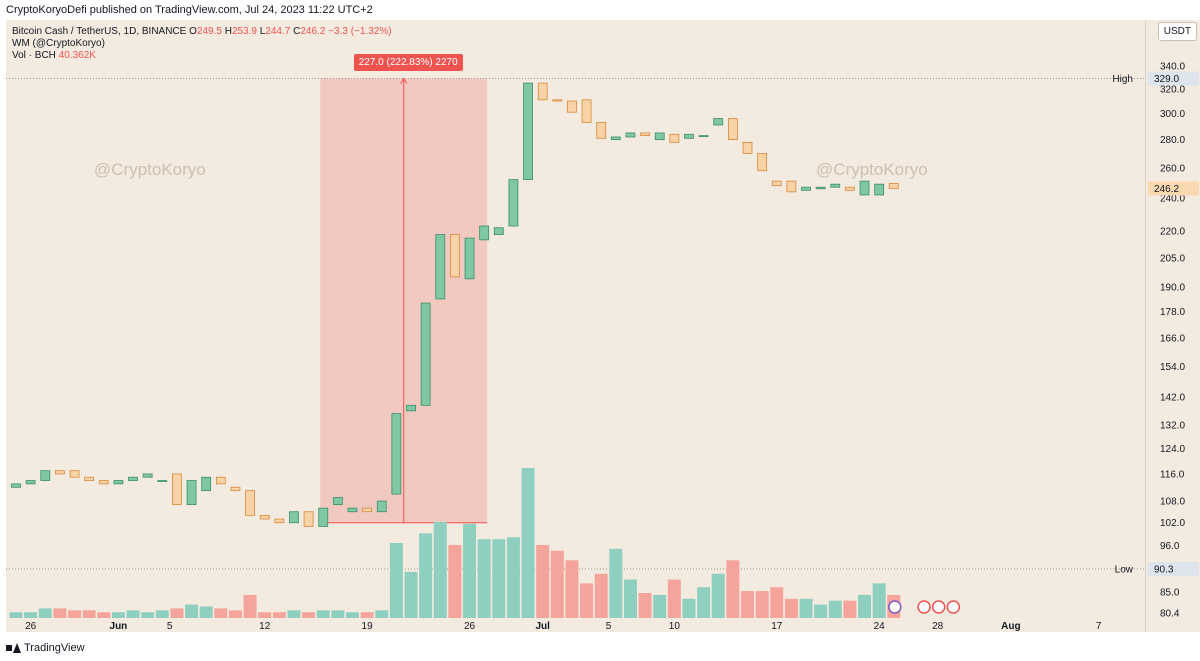 This screenshot has width=1200, height=661. I want to click on price-tick-label: 142.0, so click(1172, 398).